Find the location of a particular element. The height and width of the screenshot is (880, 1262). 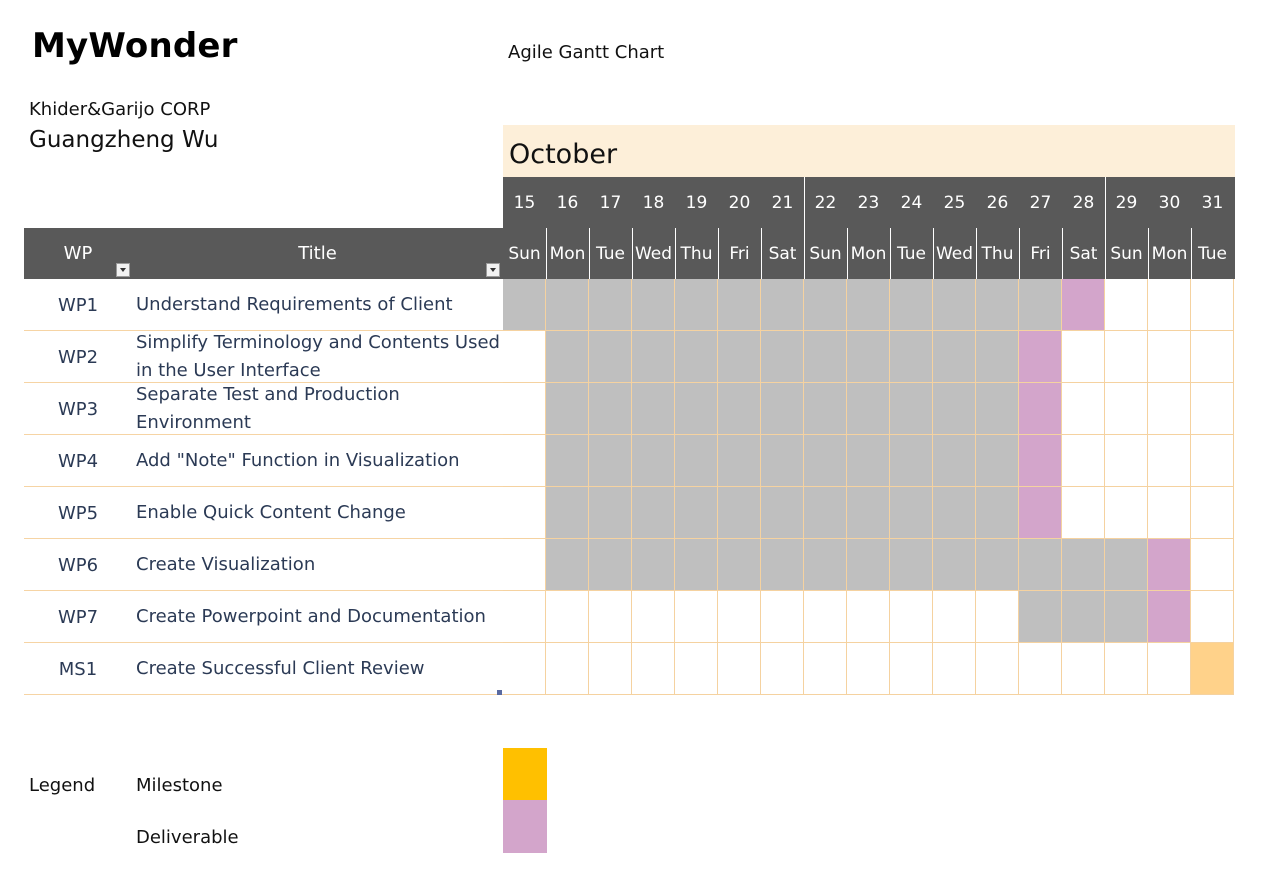

table-resize-handle is located at coordinates (499, 692).